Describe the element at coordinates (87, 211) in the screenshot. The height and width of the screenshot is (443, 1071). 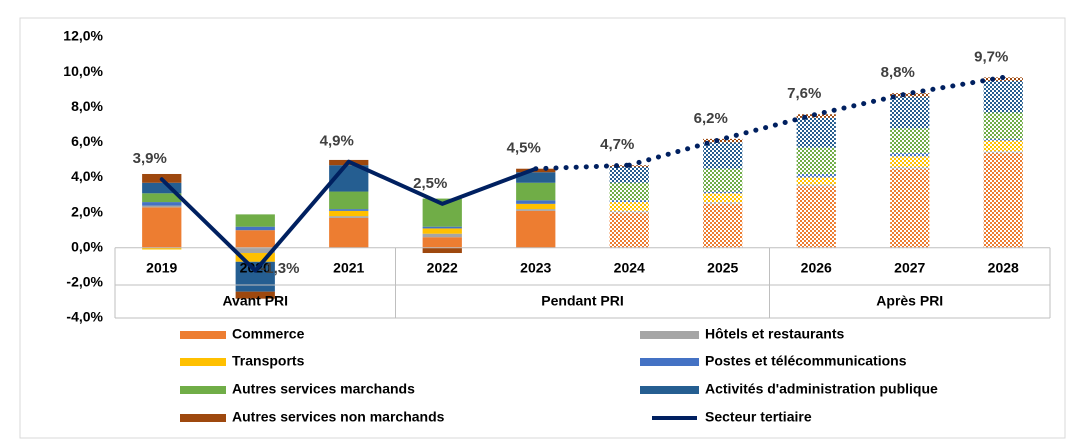
I see `y-tick-label: 2,0%` at that location.